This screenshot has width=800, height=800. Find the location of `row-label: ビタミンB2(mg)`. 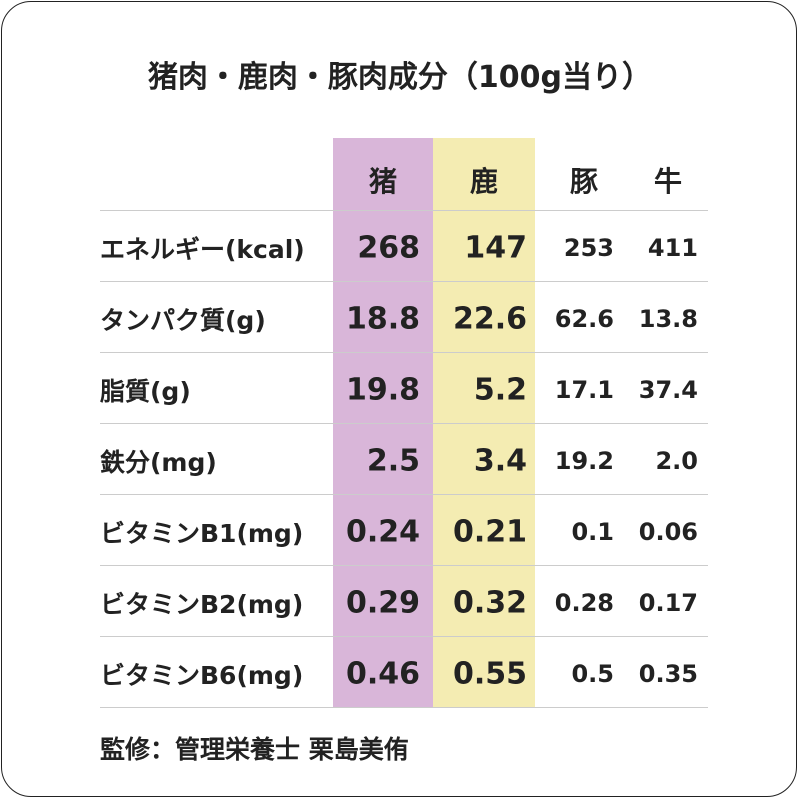

row-label: ビタミンB2(mg) is located at coordinates (202, 604).